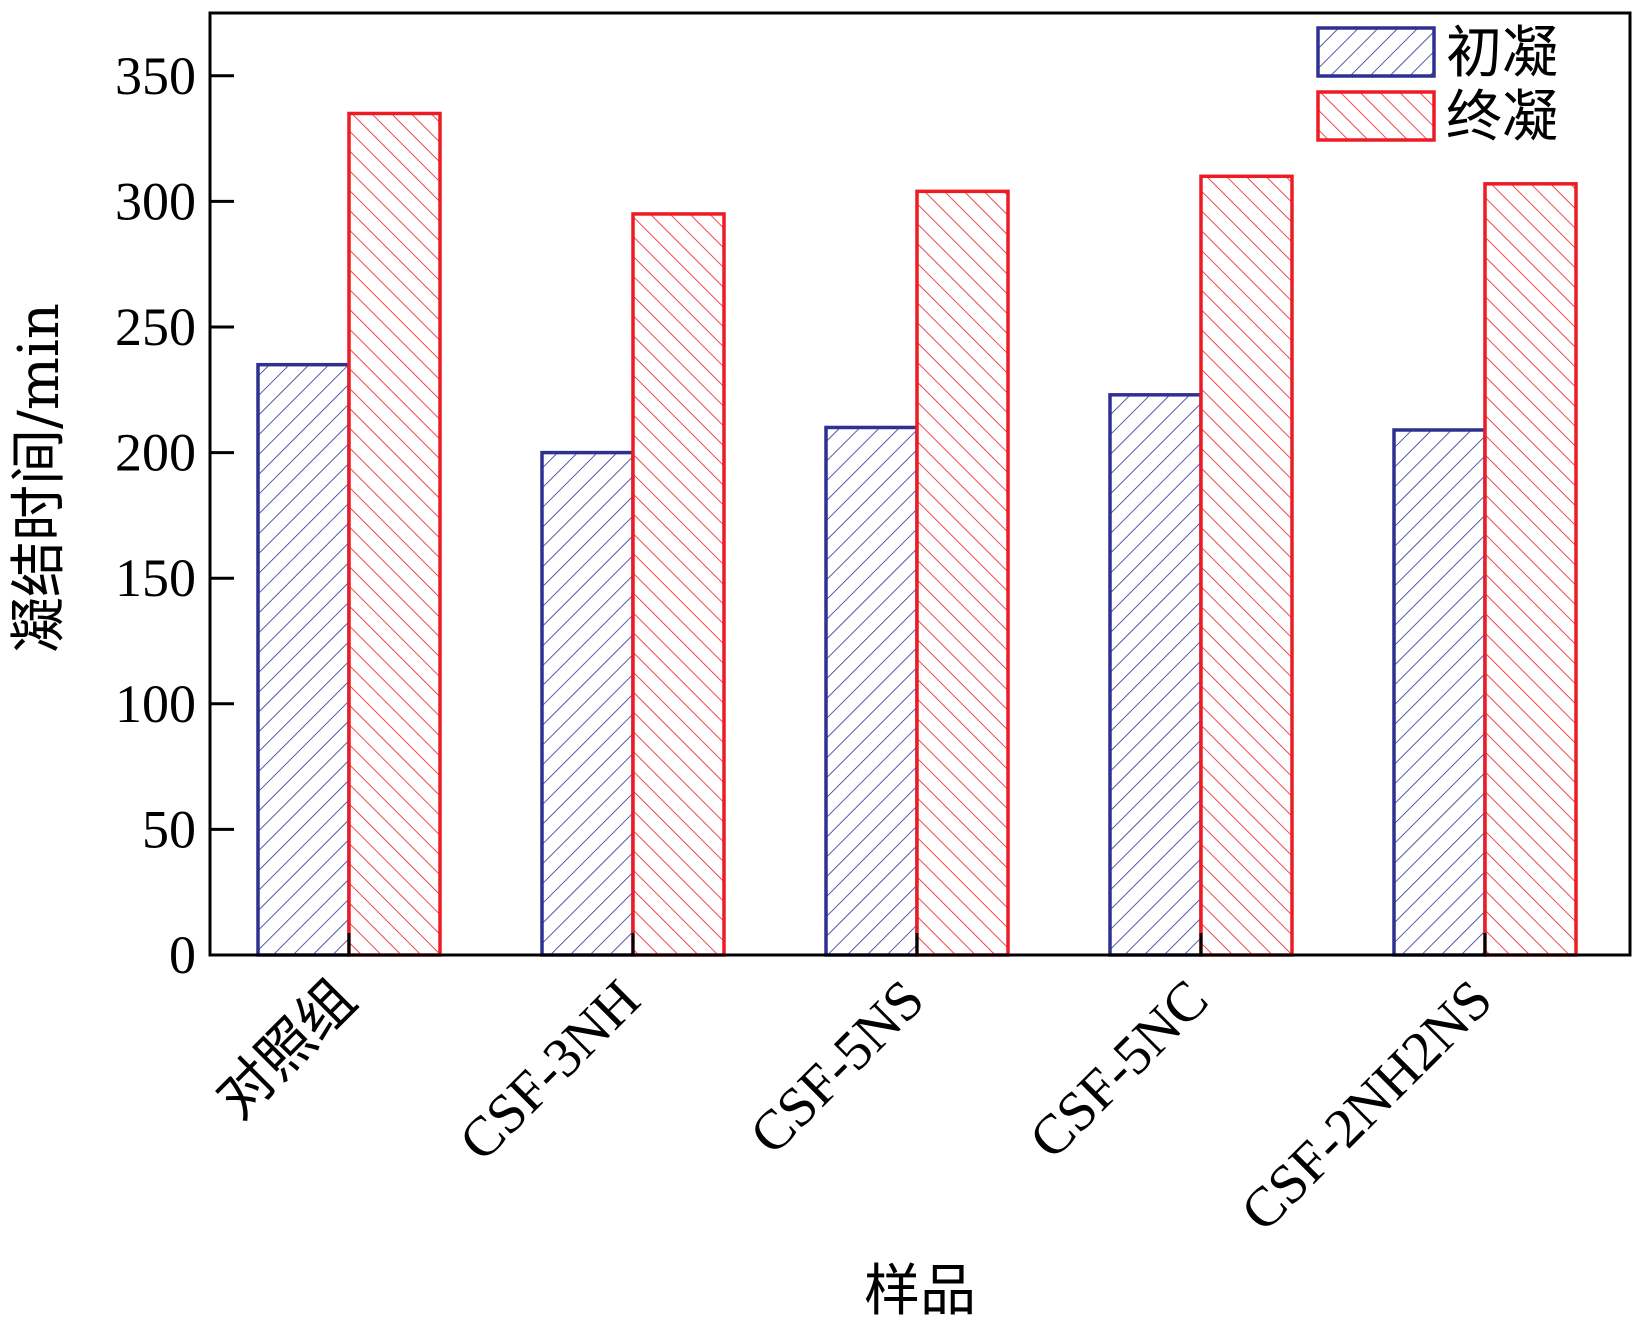  Describe the element at coordinates (39, 478) in the screenshot. I see `y-axis-title: 凝结时间/min` at that location.